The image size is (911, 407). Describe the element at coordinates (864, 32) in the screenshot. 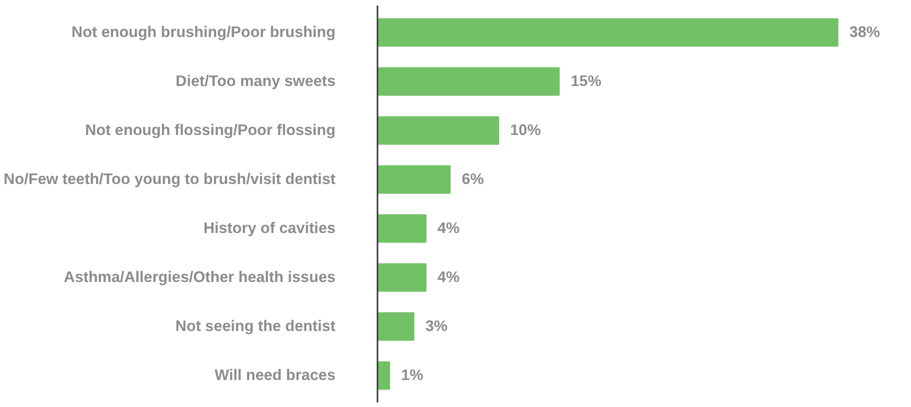

I see `data-label: 38%` at that location.